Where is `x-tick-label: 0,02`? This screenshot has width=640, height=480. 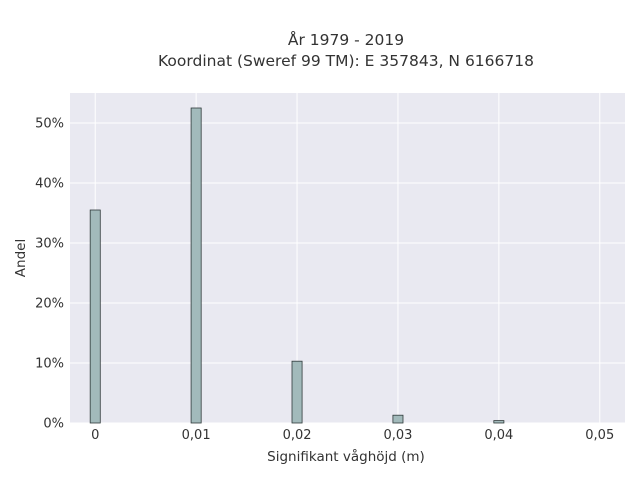
x-tick-label: 0,02 is located at coordinates (297, 435).